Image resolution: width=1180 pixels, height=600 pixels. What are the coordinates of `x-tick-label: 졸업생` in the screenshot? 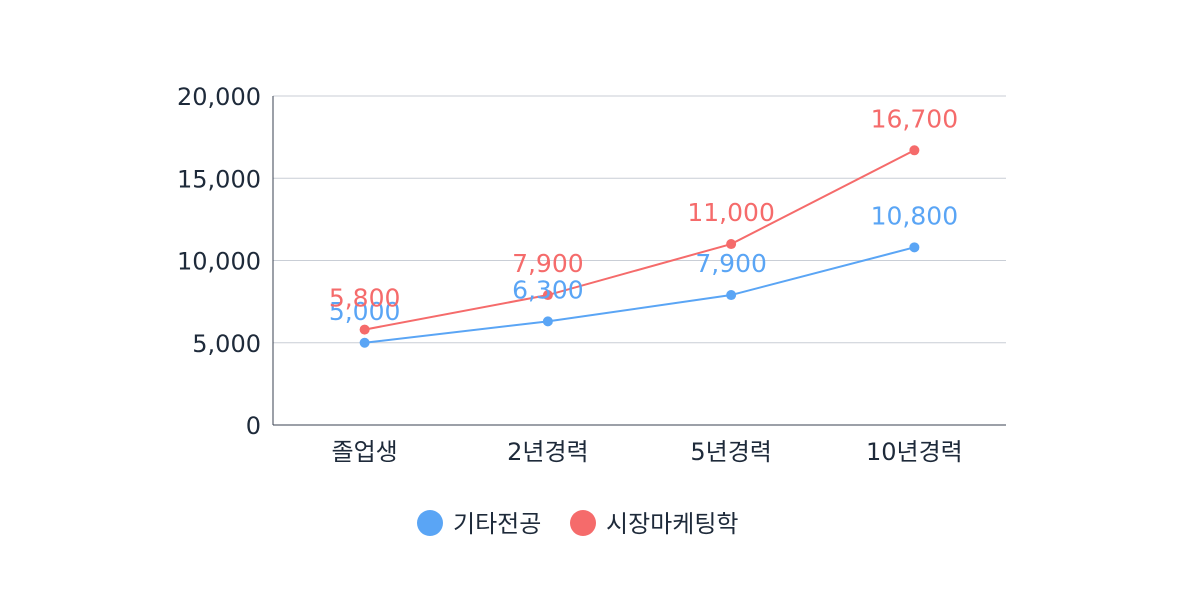 It's located at (365, 452).